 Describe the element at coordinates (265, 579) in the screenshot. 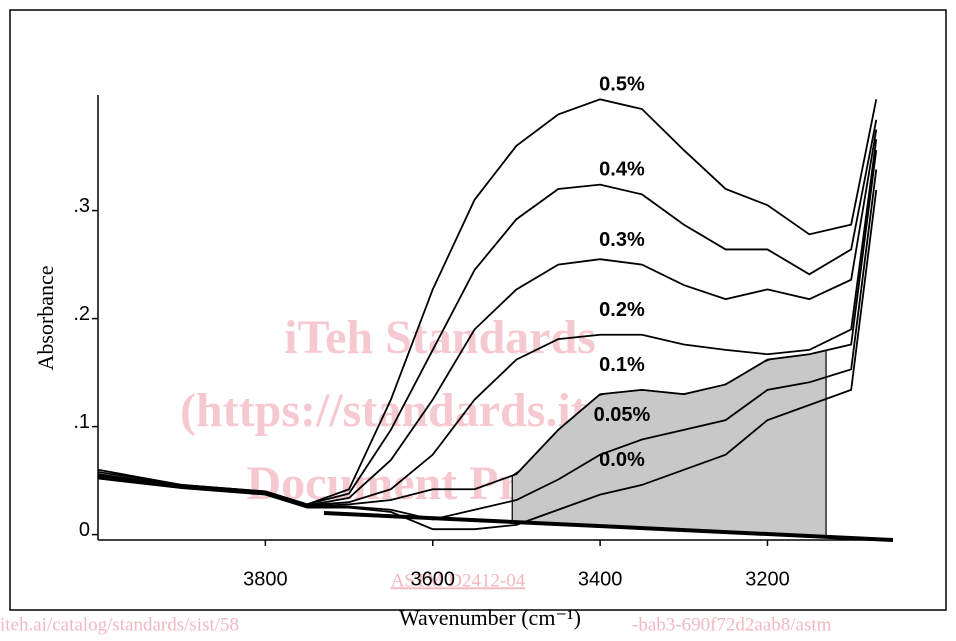

I see `x-tick-label: 3800` at that location.